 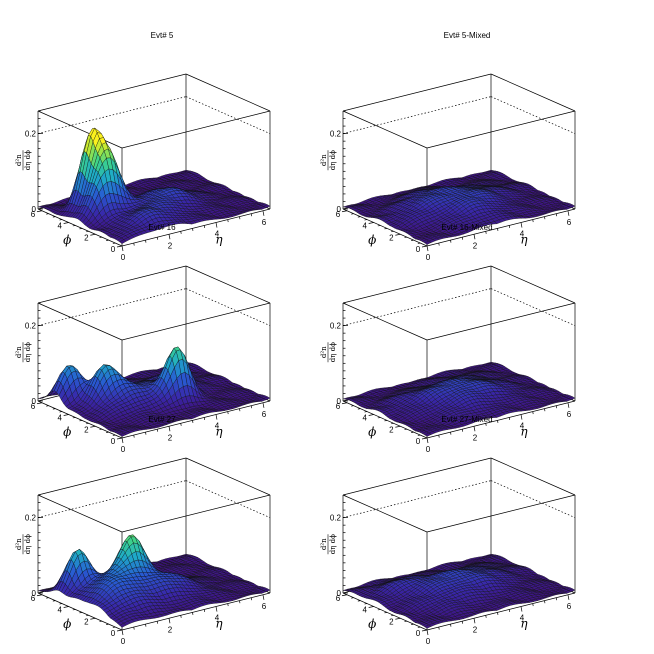 I want to click on panel-title: Evt# 16, so click(x=162, y=227).